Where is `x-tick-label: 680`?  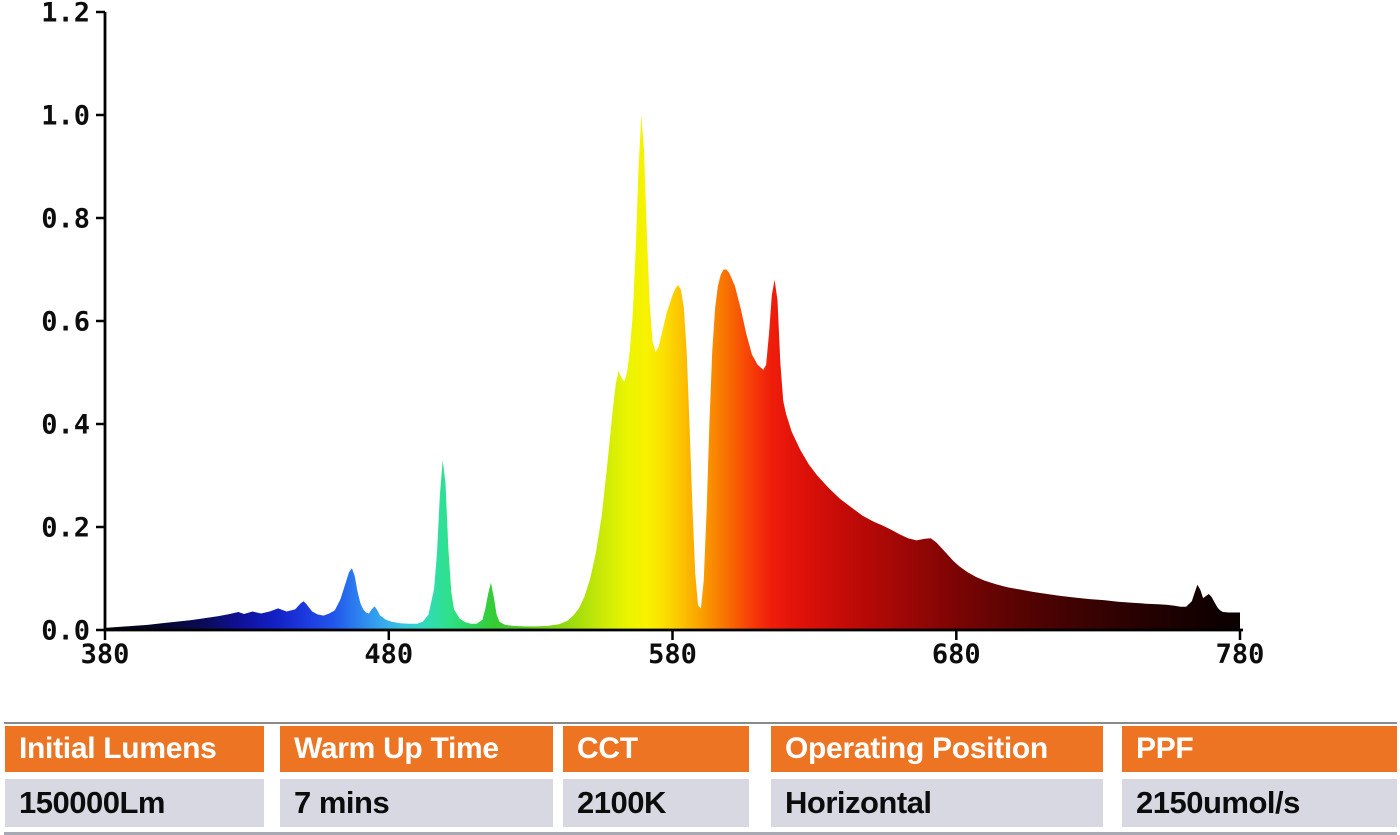
x-tick-label: 680 is located at coordinates (956, 654).